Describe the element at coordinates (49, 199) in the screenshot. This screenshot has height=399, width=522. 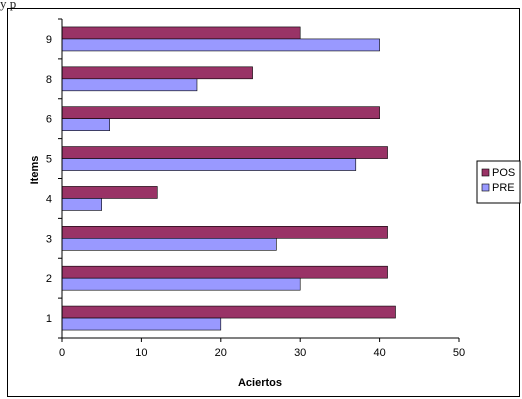
I see `y-tick-label-4: 4` at that location.